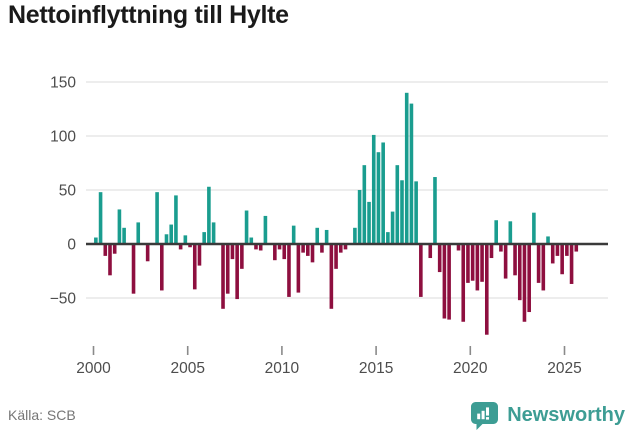 The height and width of the screenshot is (439, 631). I want to click on x-axis-label: 2010, so click(282, 368).